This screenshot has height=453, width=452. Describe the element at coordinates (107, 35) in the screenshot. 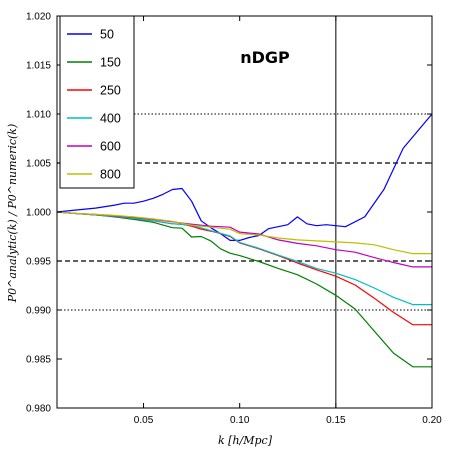

I see `legend-label-50: 50` at that location.